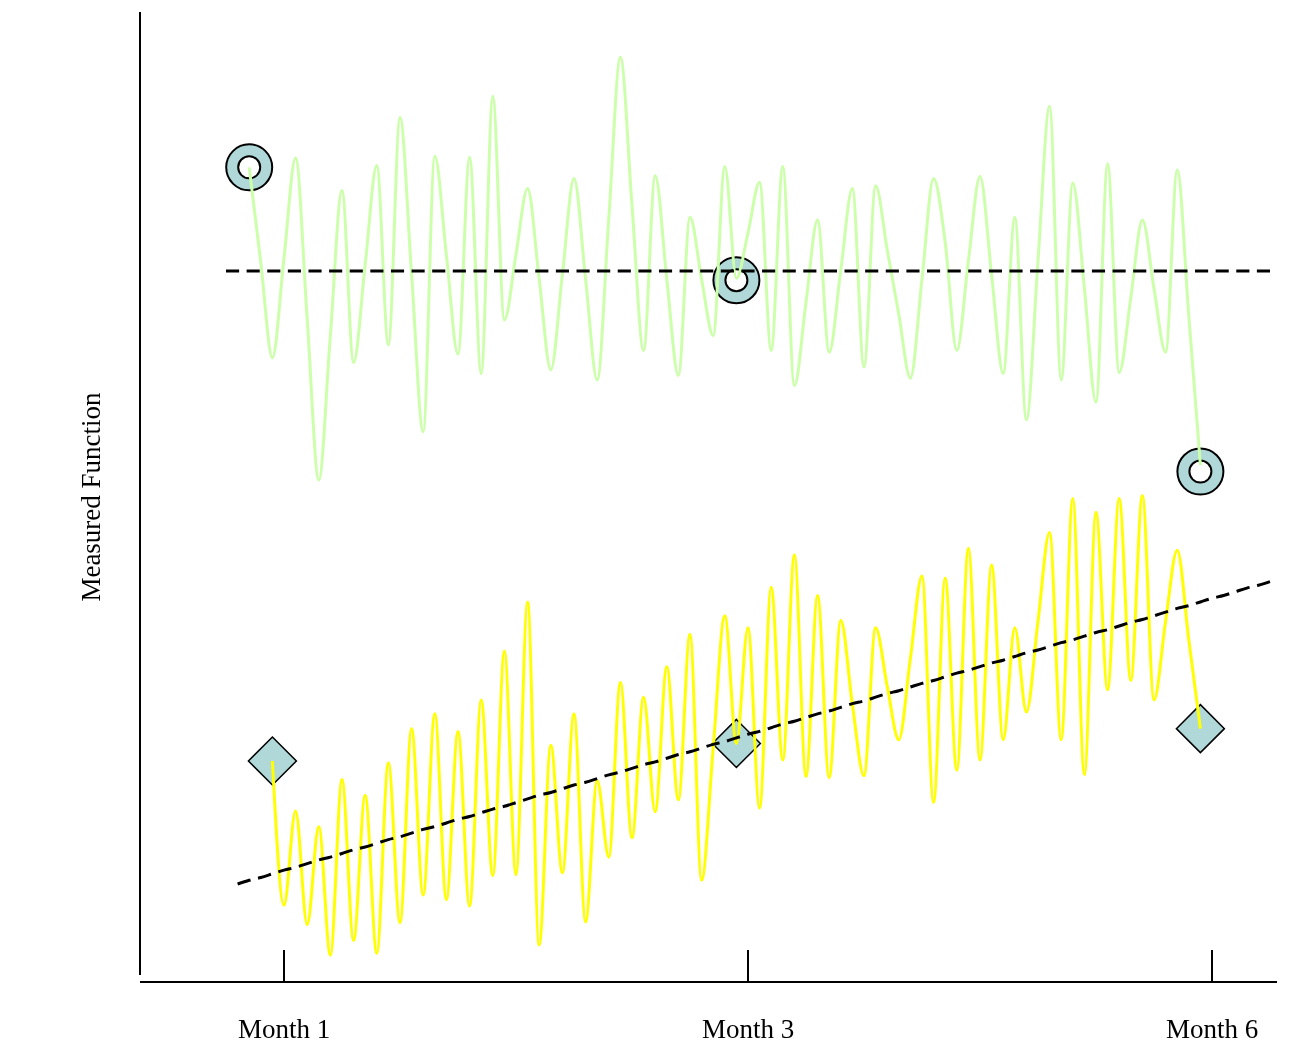 The image size is (1295, 1042). I want to click on x-tick-label: Month 6, so click(1212, 1028).